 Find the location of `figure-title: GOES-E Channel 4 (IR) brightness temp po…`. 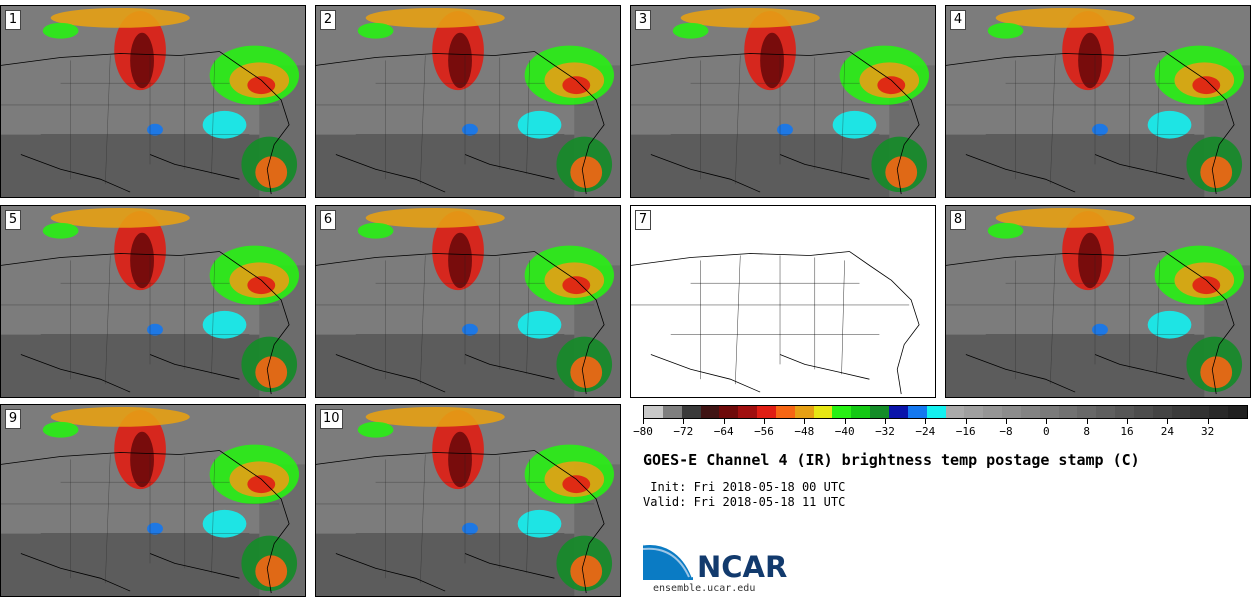

figure-title: GOES-E Channel 4 (IR) brightness temp po… is located at coordinates (891, 460).